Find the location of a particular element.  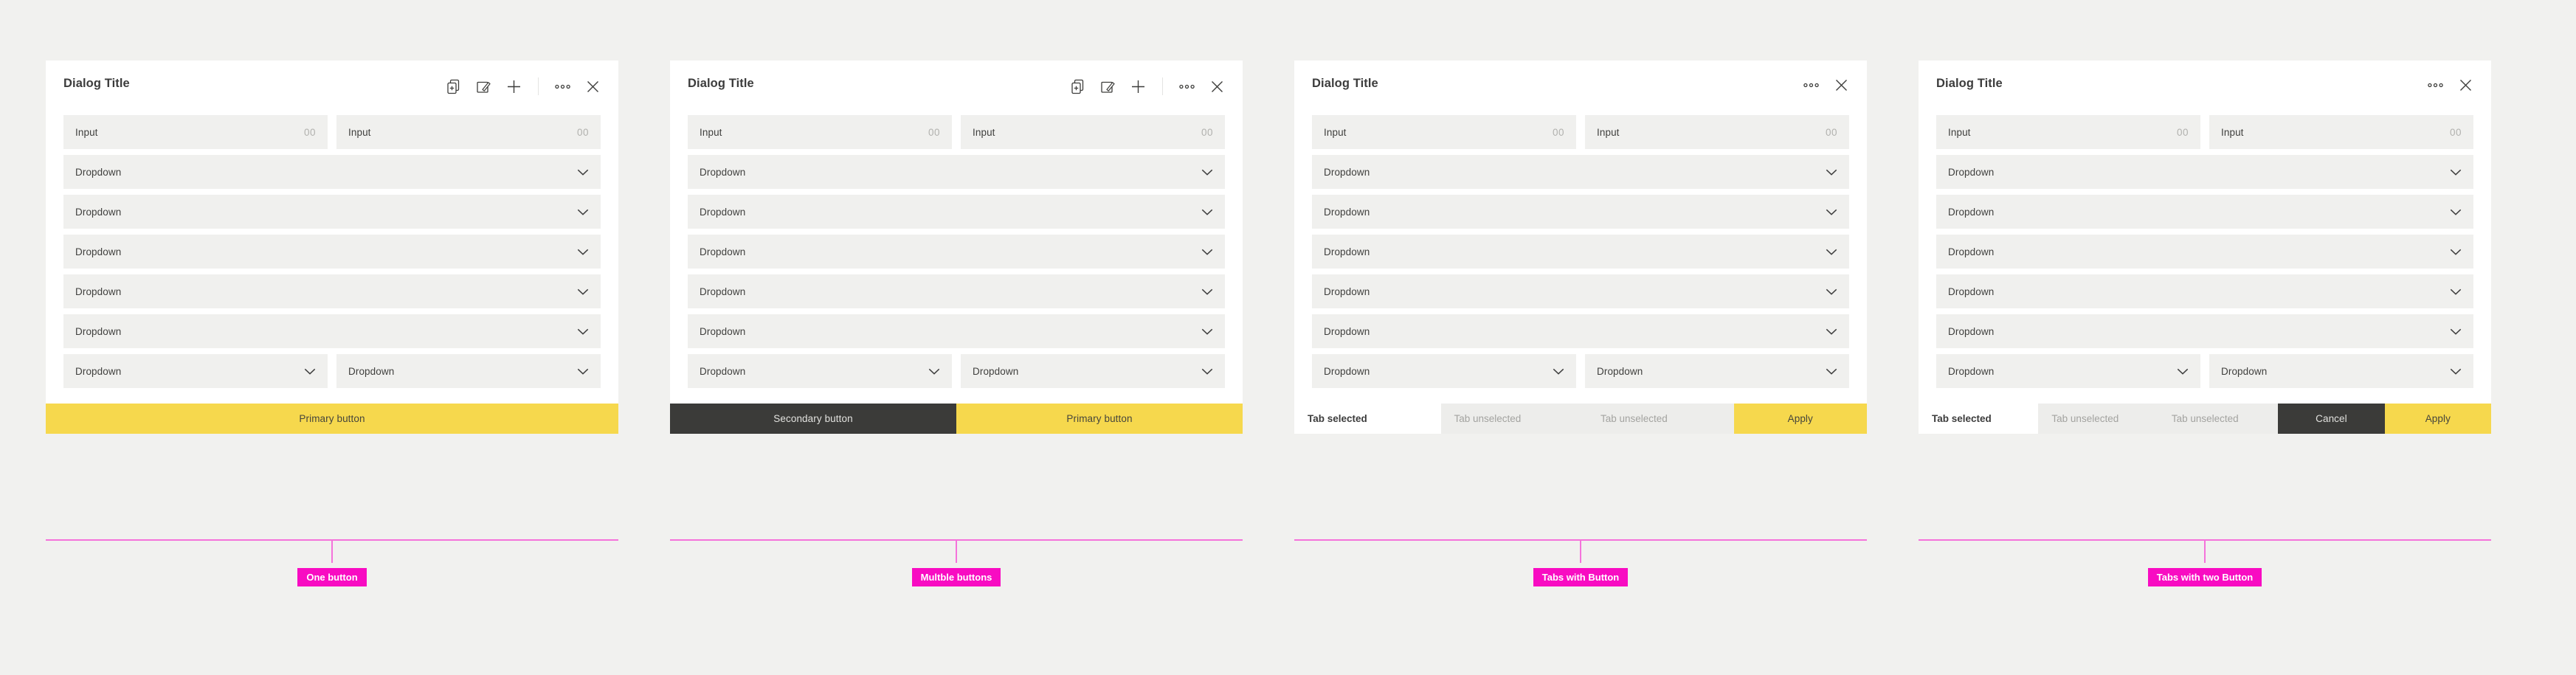

annotation-label: One button is located at coordinates (332, 577).